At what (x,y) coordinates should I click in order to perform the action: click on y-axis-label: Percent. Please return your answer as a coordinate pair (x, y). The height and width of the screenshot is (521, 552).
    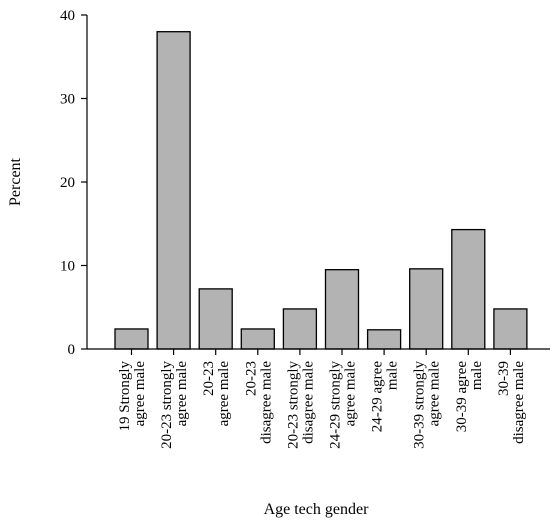
    Looking at the image, I should click on (15, 181).